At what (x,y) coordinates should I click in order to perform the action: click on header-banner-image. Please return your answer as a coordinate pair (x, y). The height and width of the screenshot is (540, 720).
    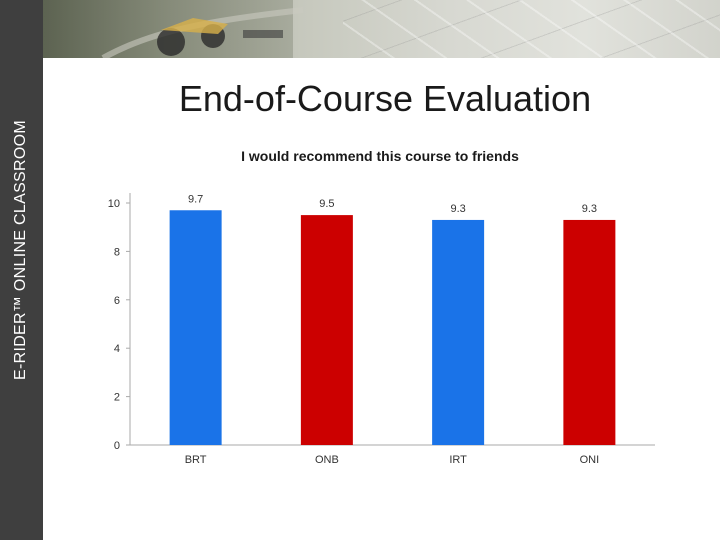
    Looking at the image, I should click on (381, 29).